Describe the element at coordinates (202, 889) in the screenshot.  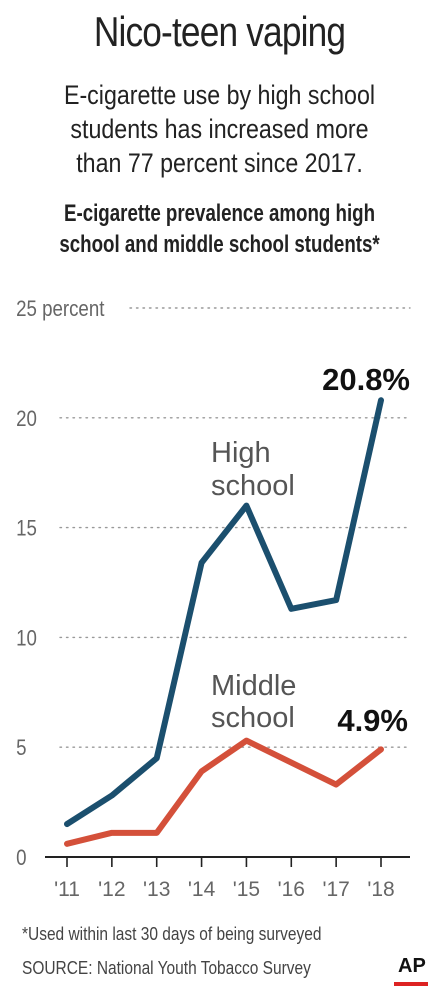
I see `x-tick-label: '14` at that location.